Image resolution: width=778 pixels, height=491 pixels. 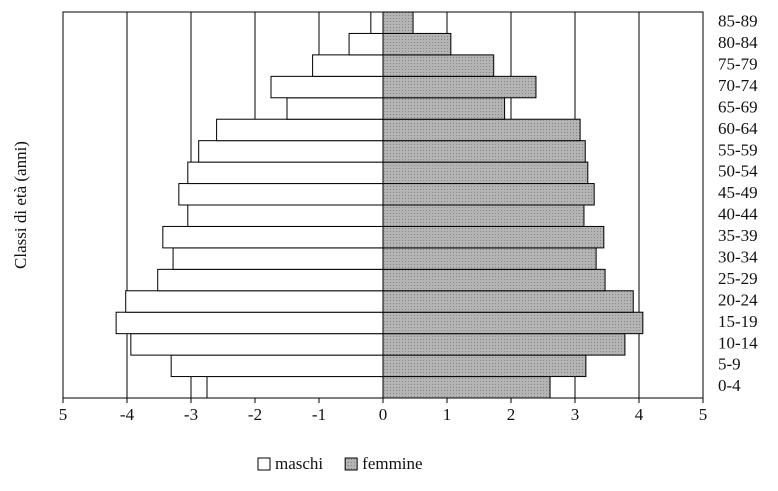 What do you see at coordinates (127, 414) in the screenshot?
I see `x-tick-label: -4` at bounding box center [127, 414].